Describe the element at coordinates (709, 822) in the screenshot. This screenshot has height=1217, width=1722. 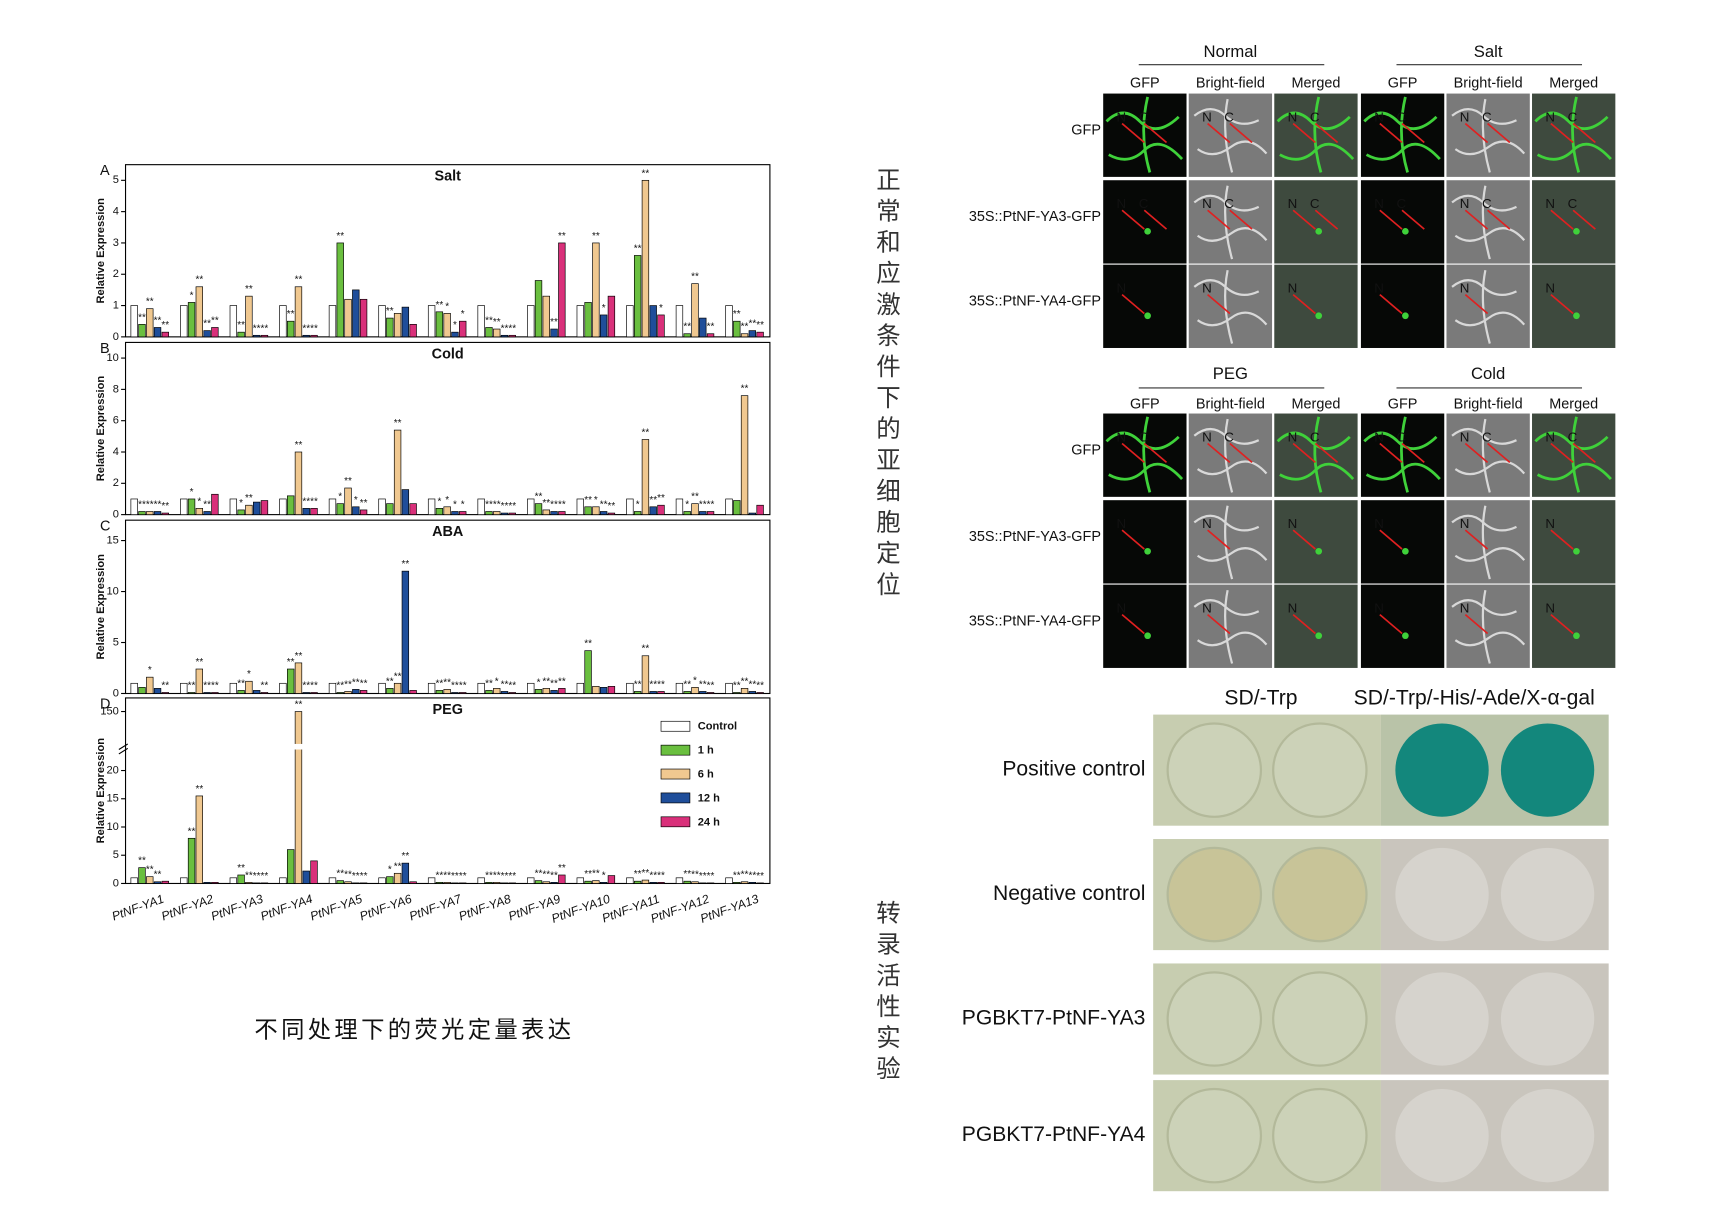
I see `legend-label: 24 h` at that location.